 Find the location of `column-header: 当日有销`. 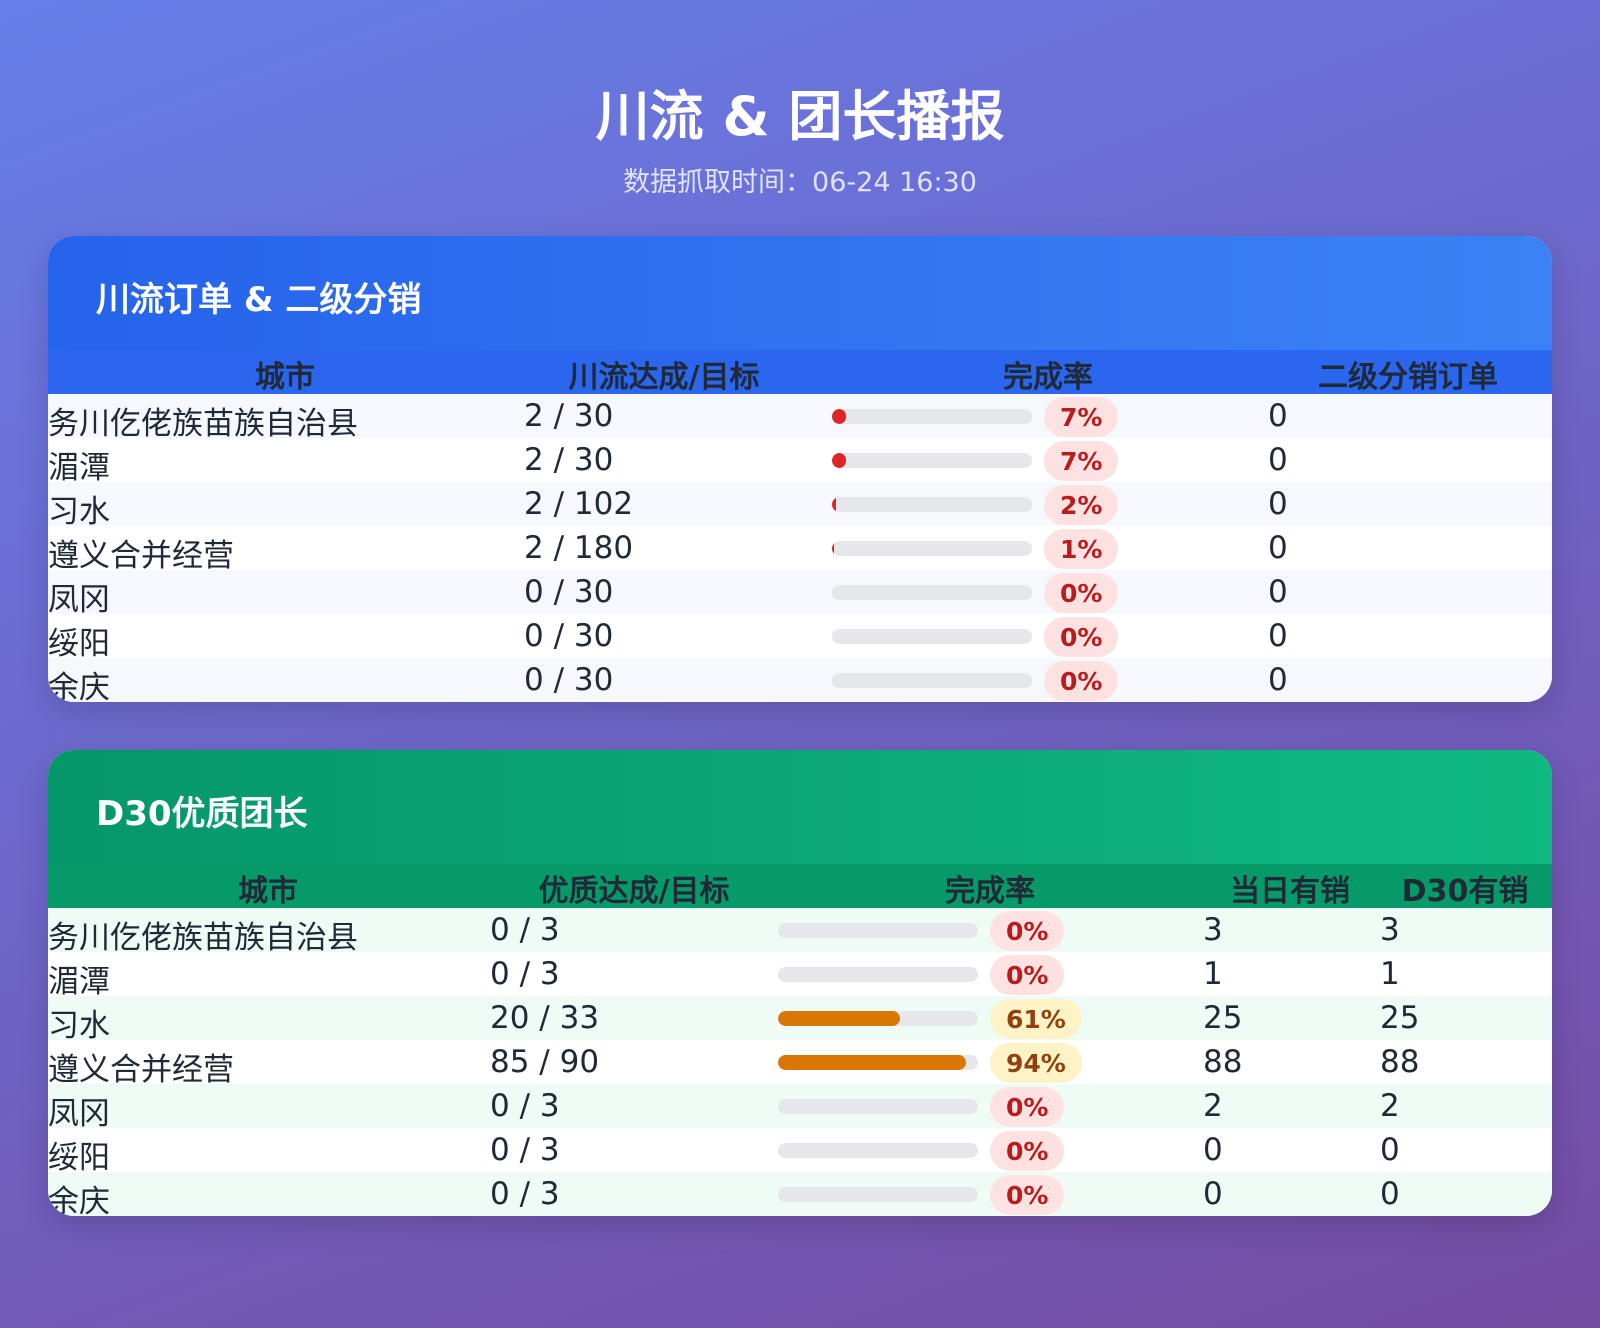

column-header: 当日有销 is located at coordinates (1290, 891).